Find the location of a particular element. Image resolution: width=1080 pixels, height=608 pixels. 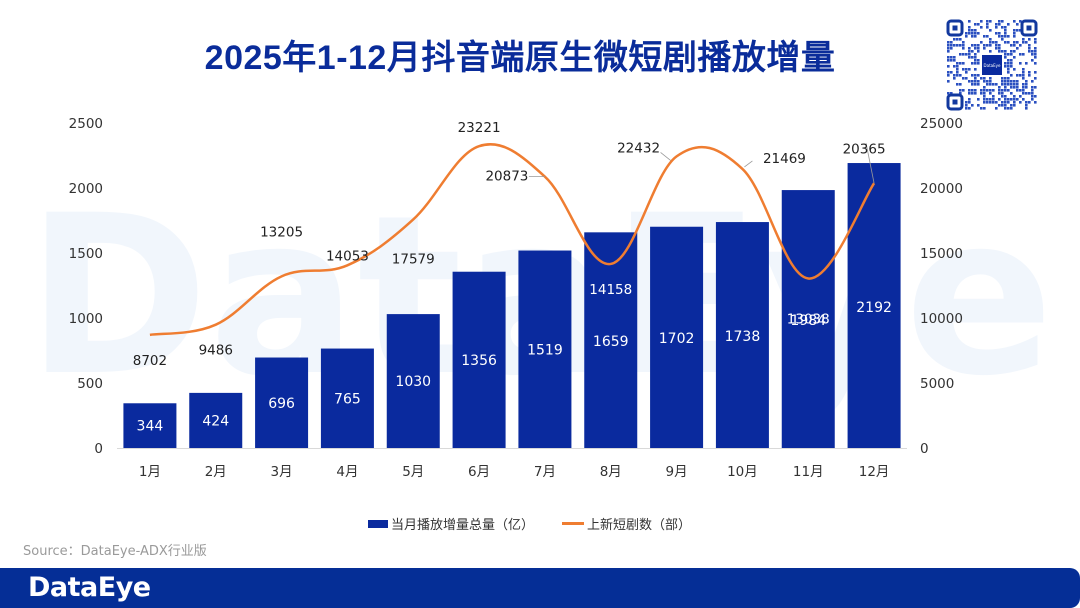

legend-line-label: 上新短剧数（部） is located at coordinates (639, 525).